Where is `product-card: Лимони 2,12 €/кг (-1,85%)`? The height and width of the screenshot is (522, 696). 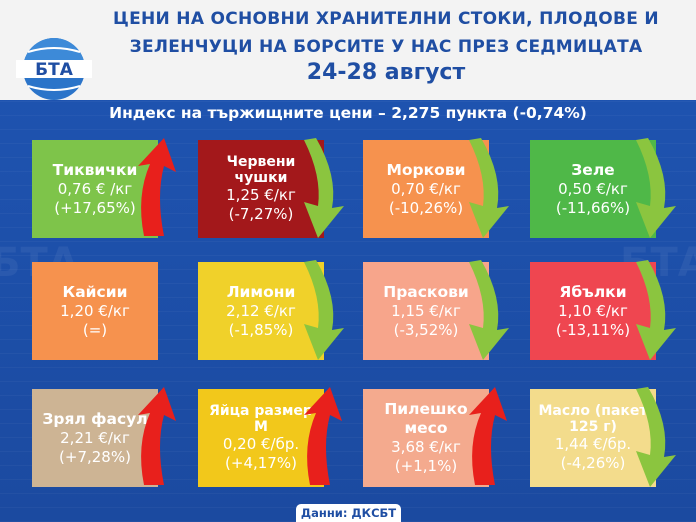 product-card: Лимони 2,12 €/кг (-1,85%) is located at coordinates (261, 311).